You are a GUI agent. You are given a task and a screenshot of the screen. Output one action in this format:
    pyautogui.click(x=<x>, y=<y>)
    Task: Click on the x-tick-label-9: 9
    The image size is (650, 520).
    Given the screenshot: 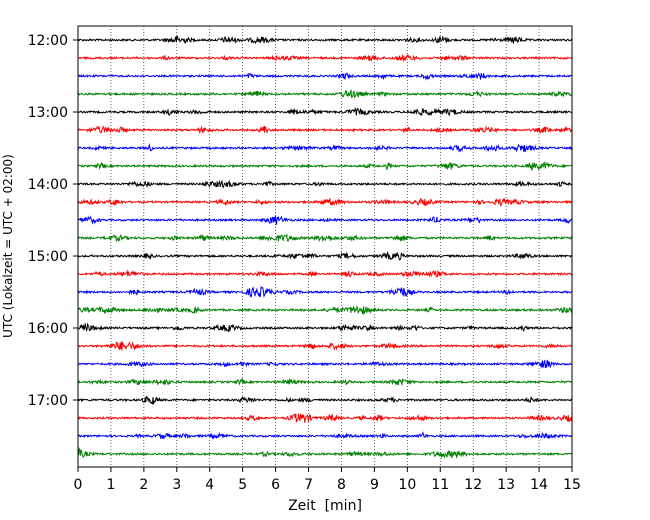 What is the action you would take?
    pyautogui.click(x=374, y=485)
    